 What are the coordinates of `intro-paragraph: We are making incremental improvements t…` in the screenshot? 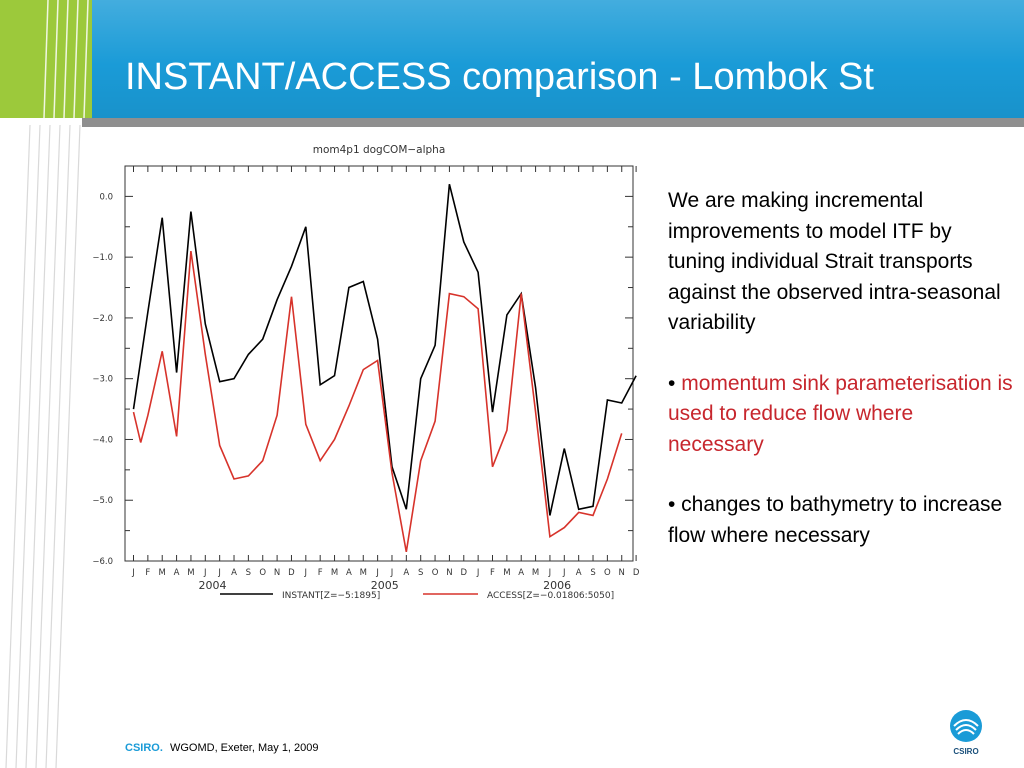 It's located at (834, 261).